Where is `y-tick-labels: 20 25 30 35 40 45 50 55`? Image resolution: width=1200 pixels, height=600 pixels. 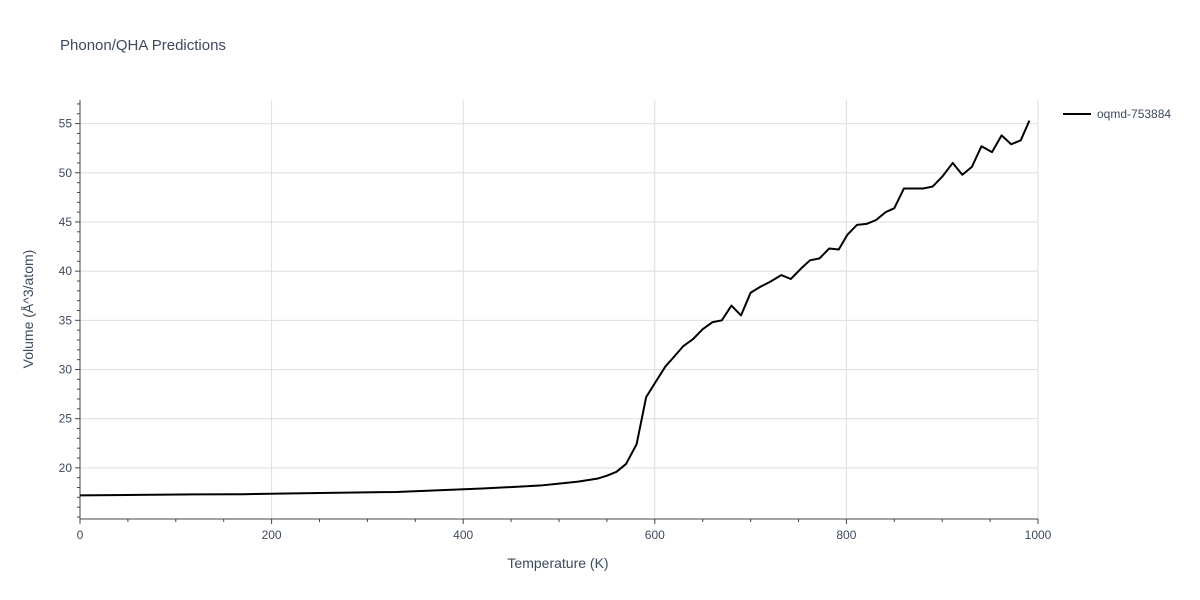
y-tick-labels: 20 25 30 35 40 45 50 55 is located at coordinates (66, 296).